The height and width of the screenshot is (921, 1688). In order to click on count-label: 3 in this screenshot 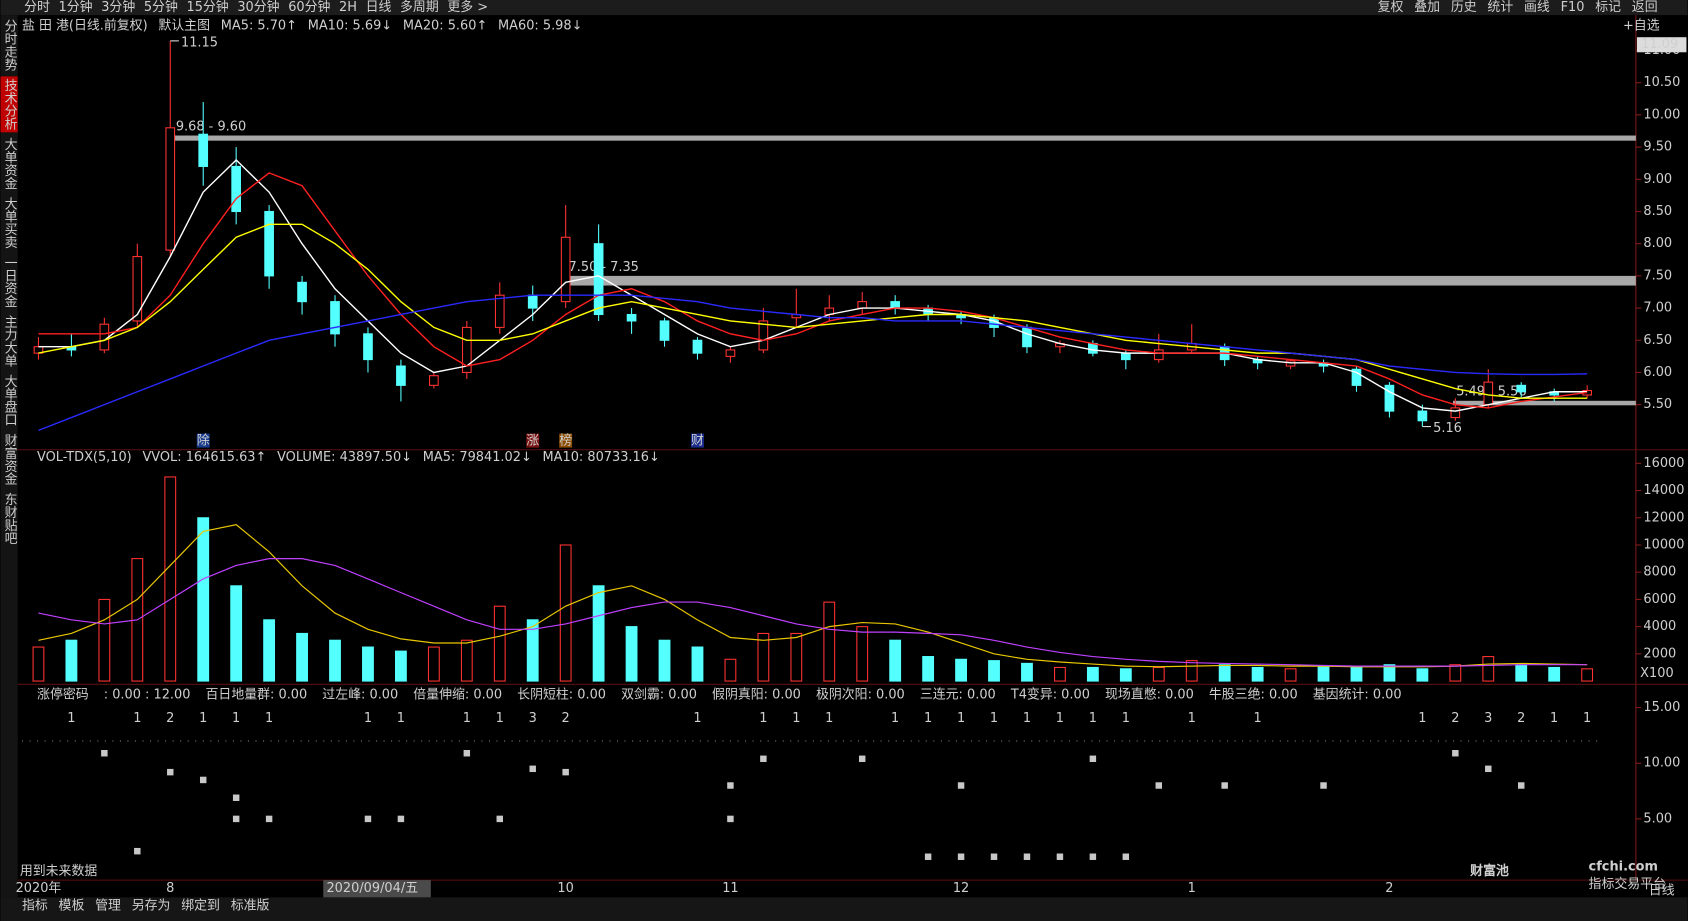, I will do `click(533, 718)`.